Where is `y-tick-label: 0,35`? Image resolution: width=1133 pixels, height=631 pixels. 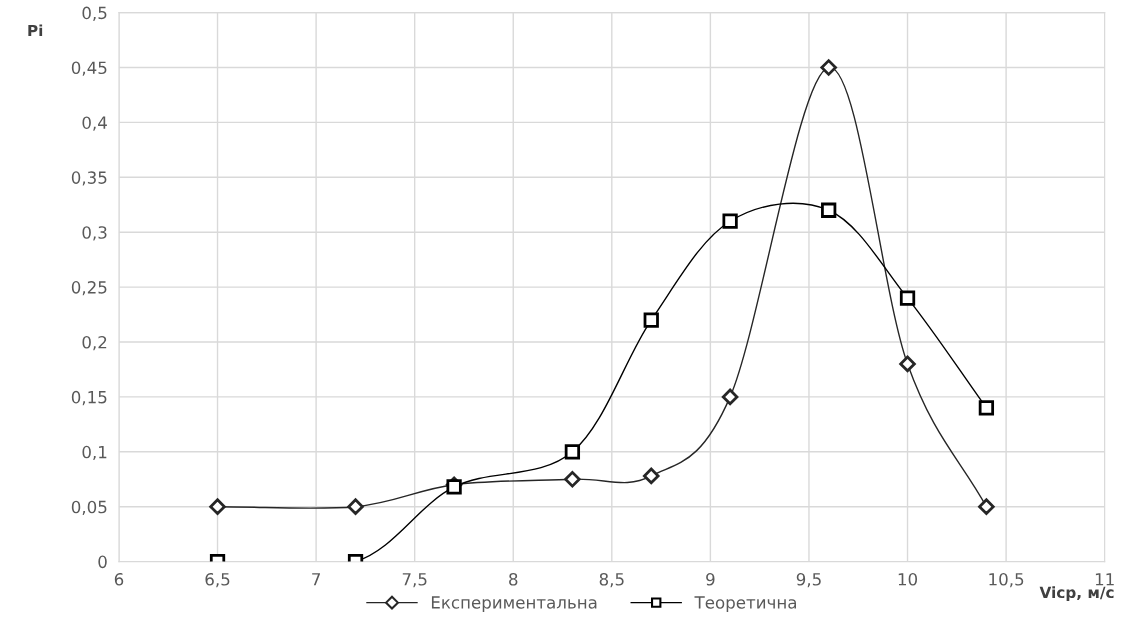 y-tick-label: 0,35 is located at coordinates (89, 178).